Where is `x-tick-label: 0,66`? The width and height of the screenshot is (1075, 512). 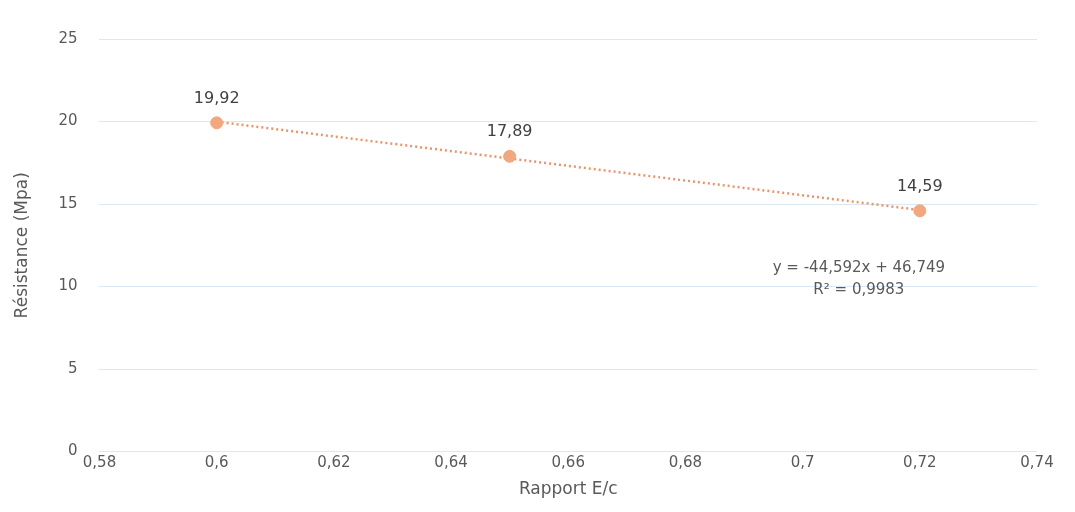
x-tick-label: 0,66 is located at coordinates (568, 462).